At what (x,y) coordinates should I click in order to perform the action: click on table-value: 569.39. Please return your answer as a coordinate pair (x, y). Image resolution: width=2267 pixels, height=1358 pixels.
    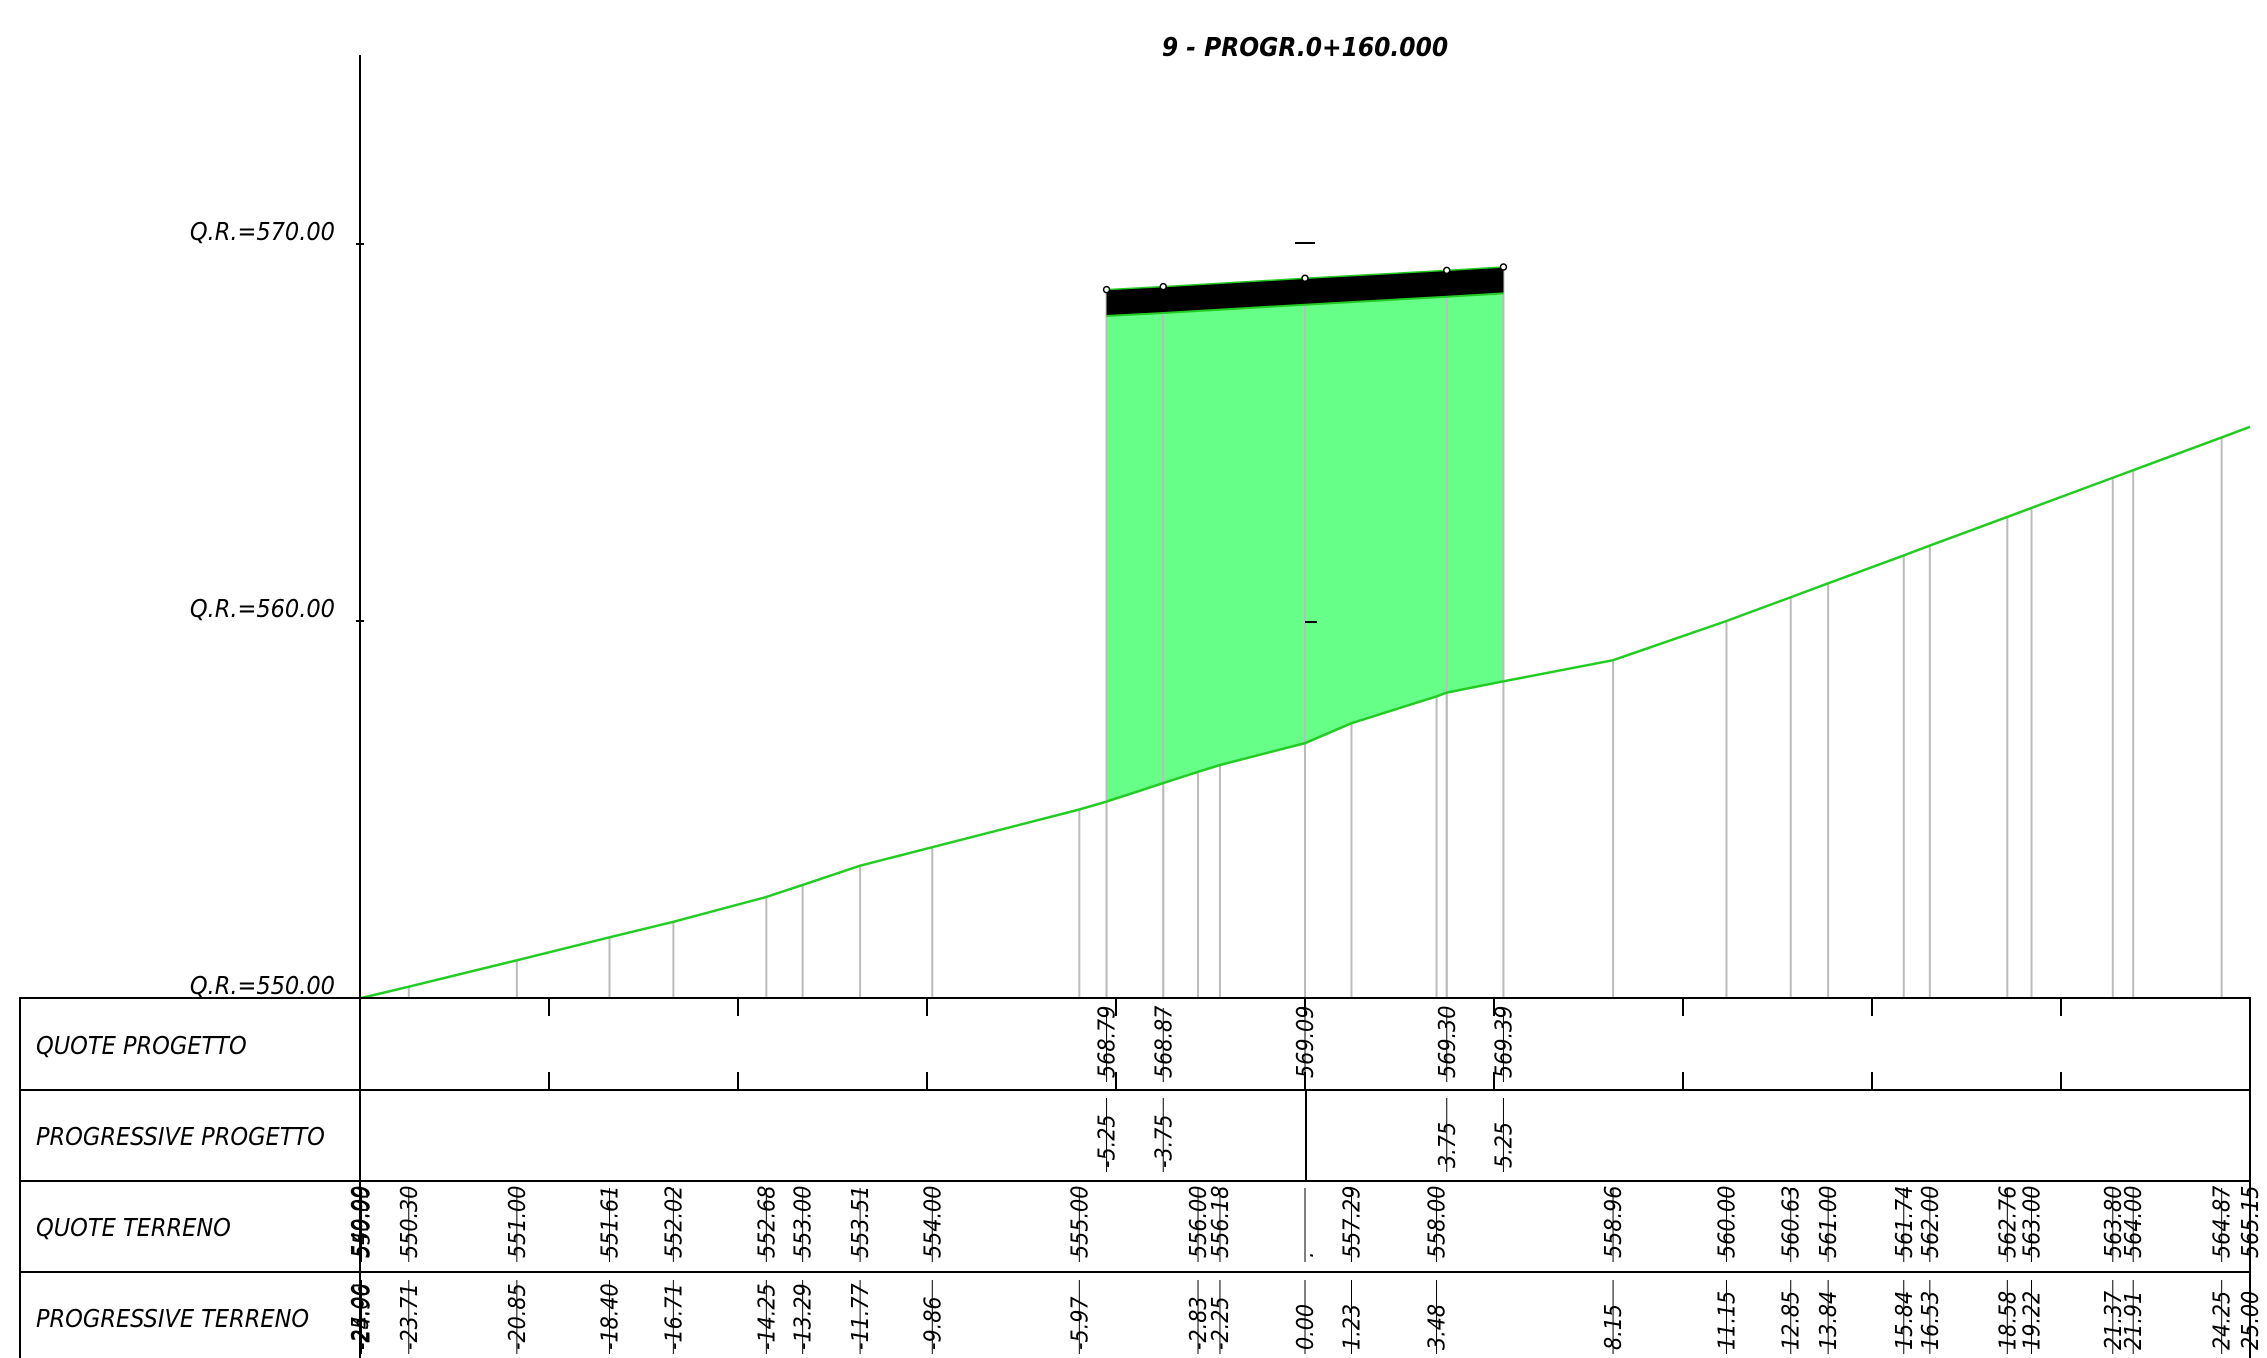
    Looking at the image, I should click on (1504, 1042).